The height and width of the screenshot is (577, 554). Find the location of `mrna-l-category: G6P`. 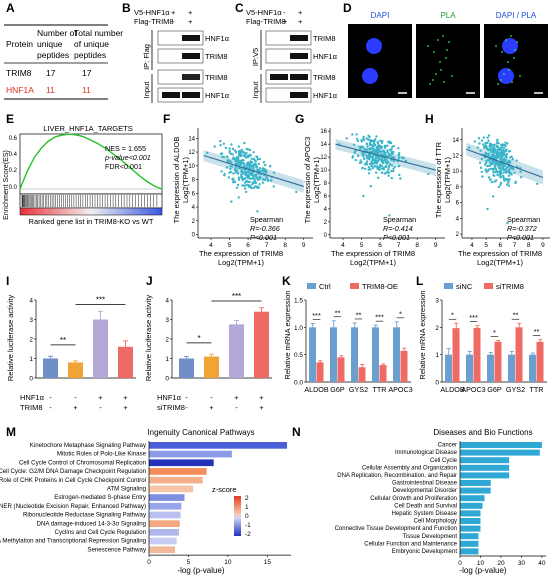

mrna-l-category: G6P is located at coordinates (494, 389).